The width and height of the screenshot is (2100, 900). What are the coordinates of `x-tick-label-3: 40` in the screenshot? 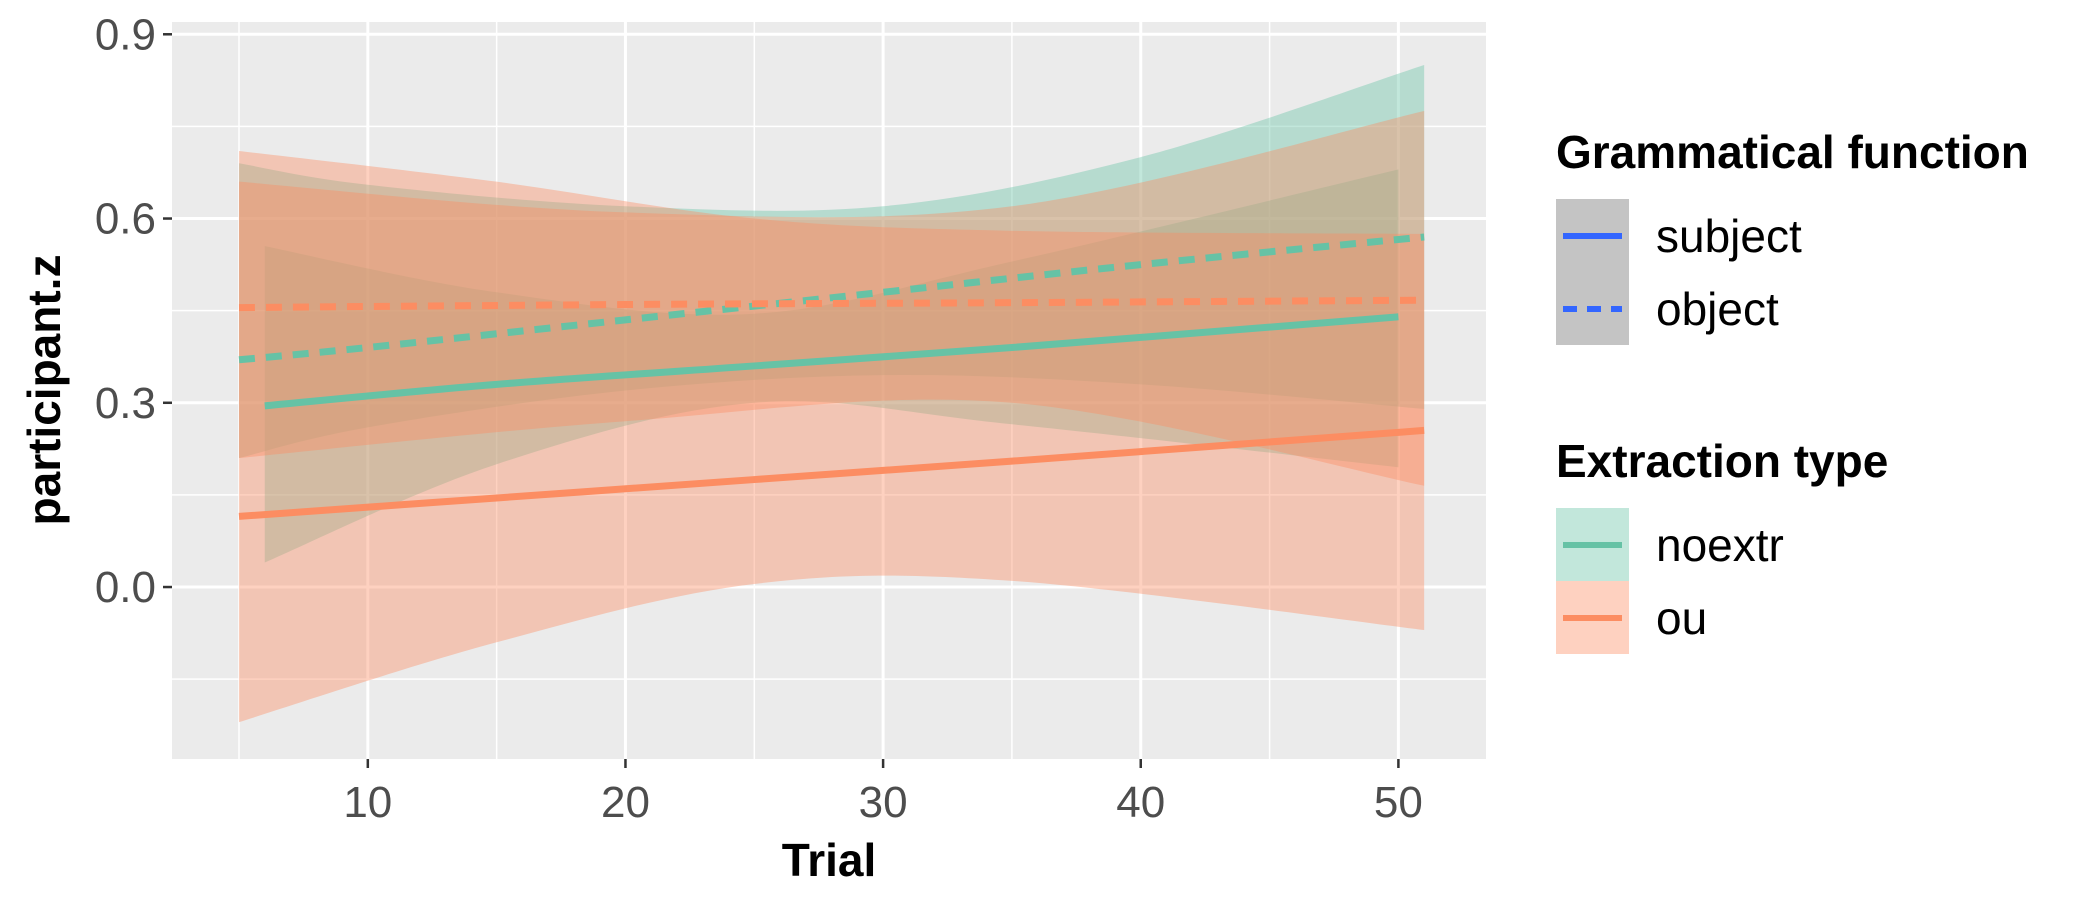 It's located at (1140, 802).